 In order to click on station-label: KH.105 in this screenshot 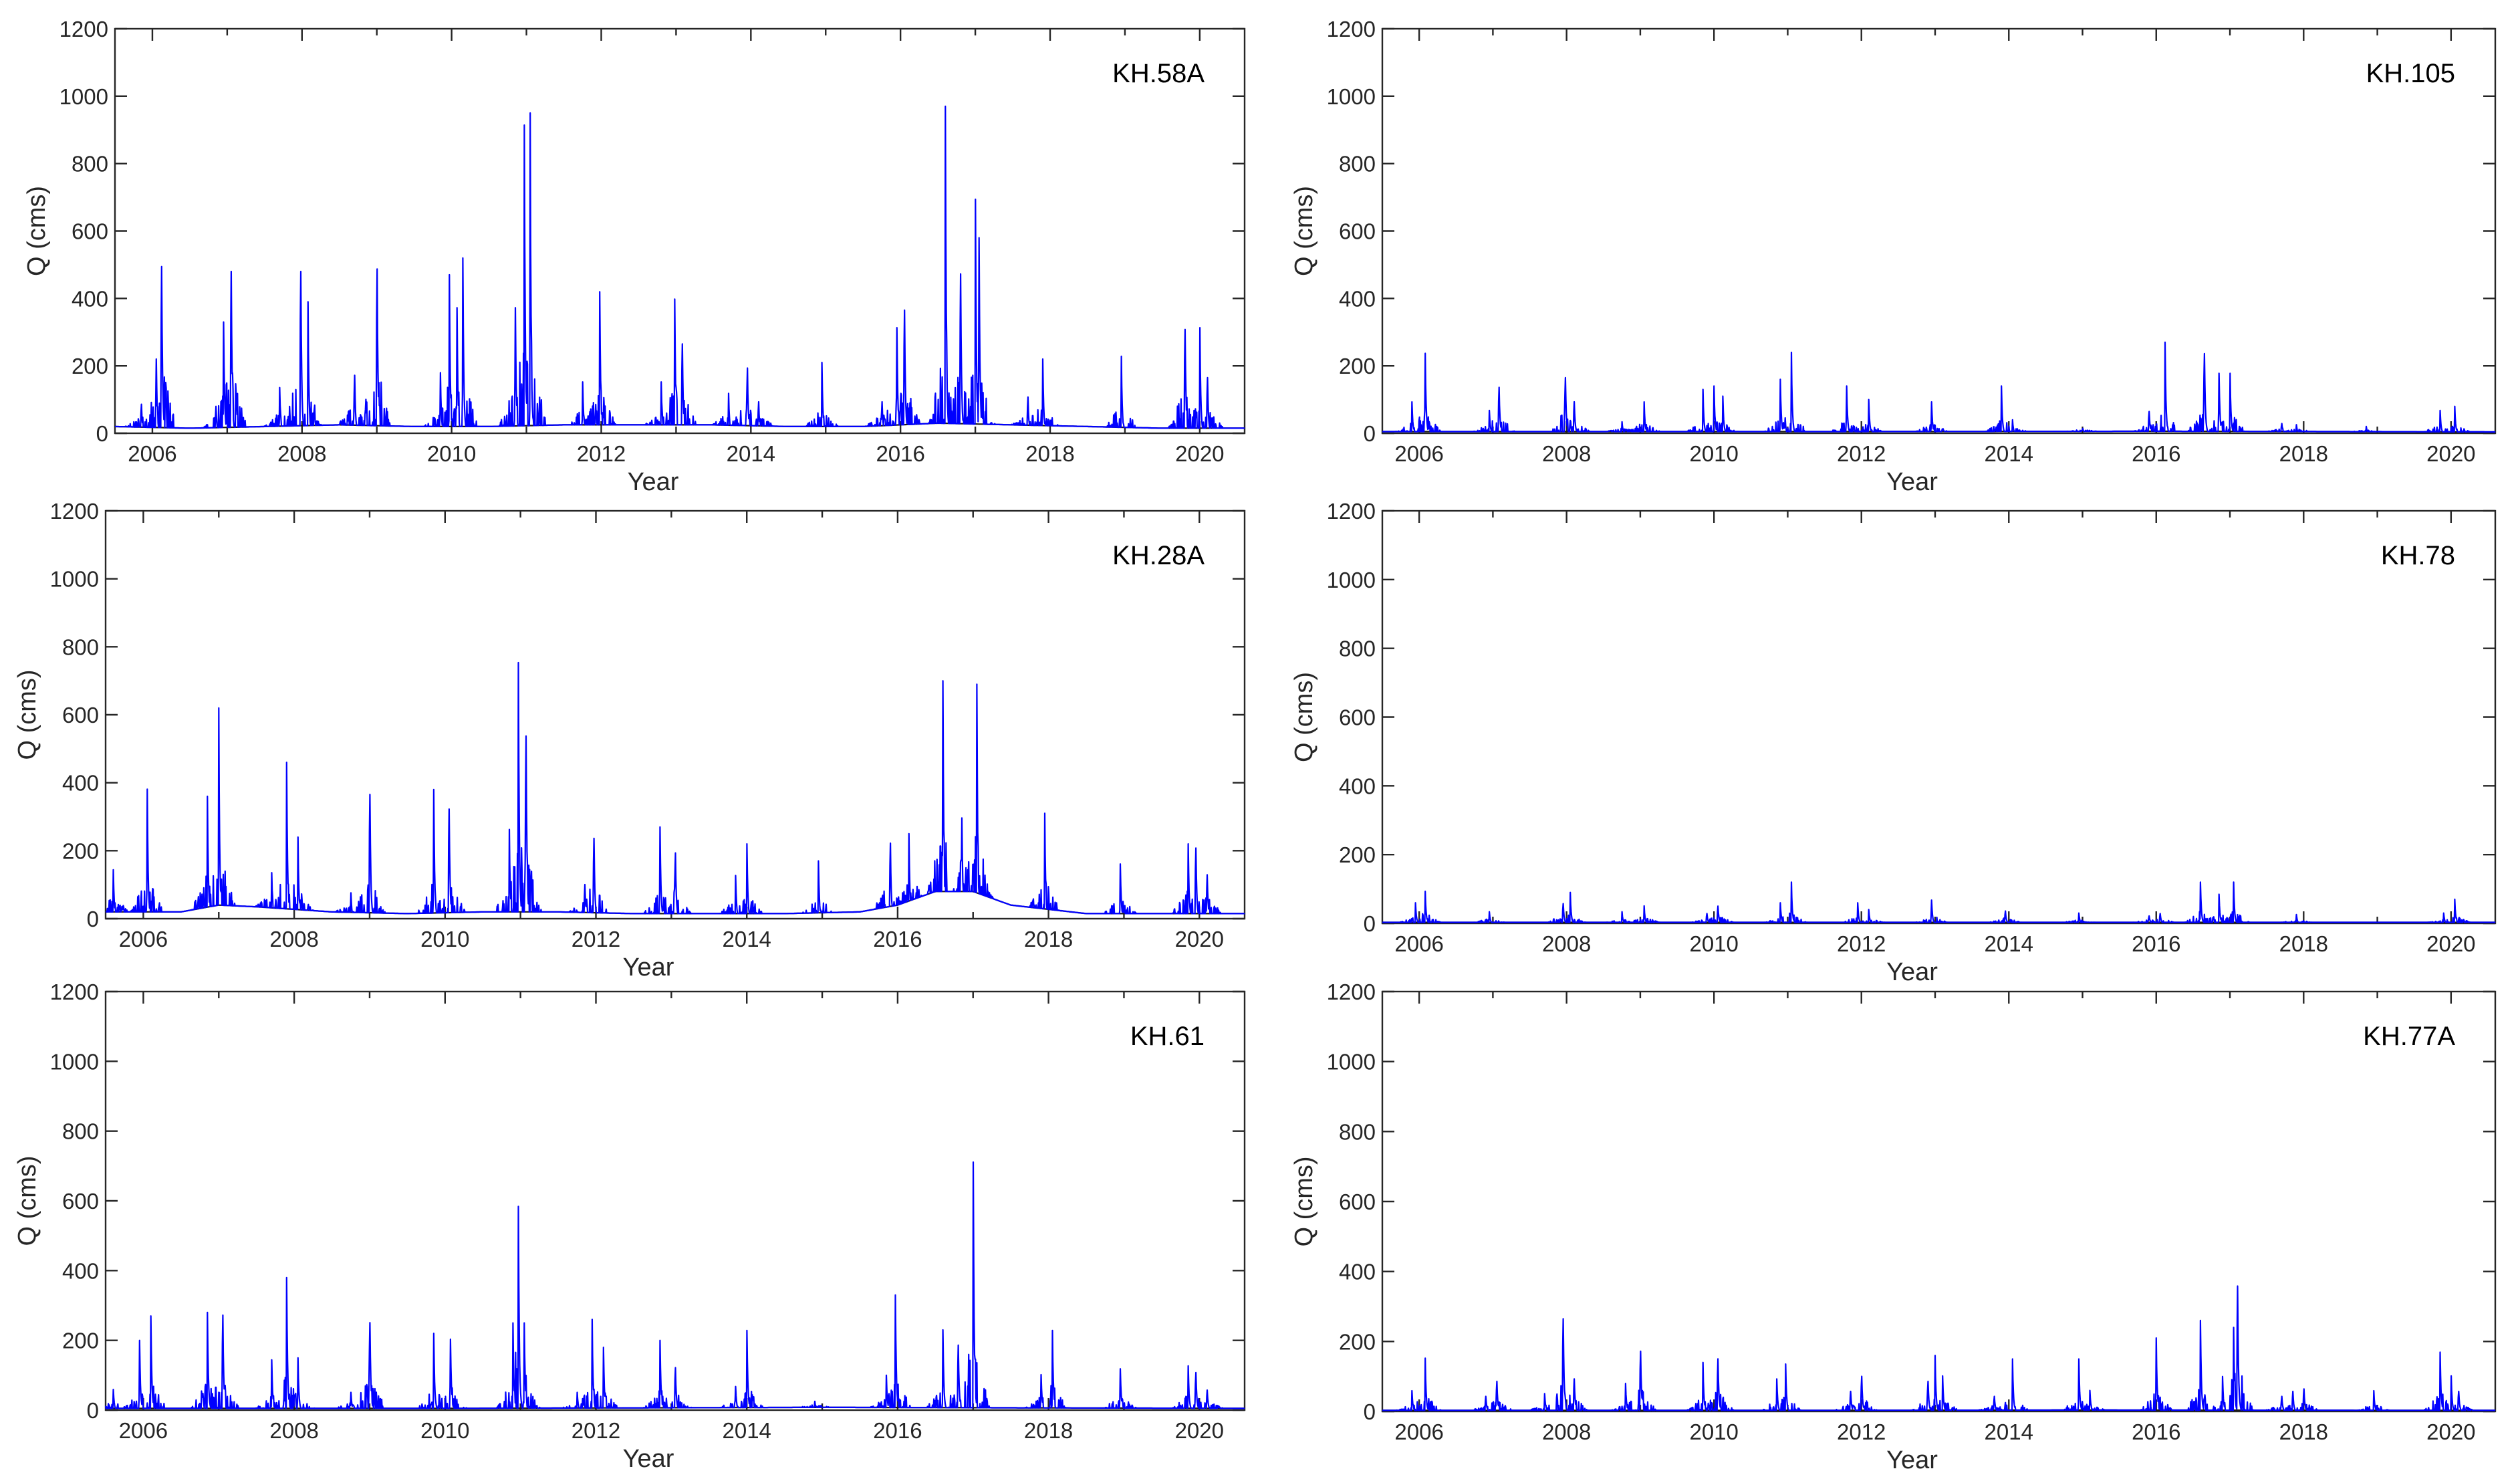, I will do `click(2410, 73)`.